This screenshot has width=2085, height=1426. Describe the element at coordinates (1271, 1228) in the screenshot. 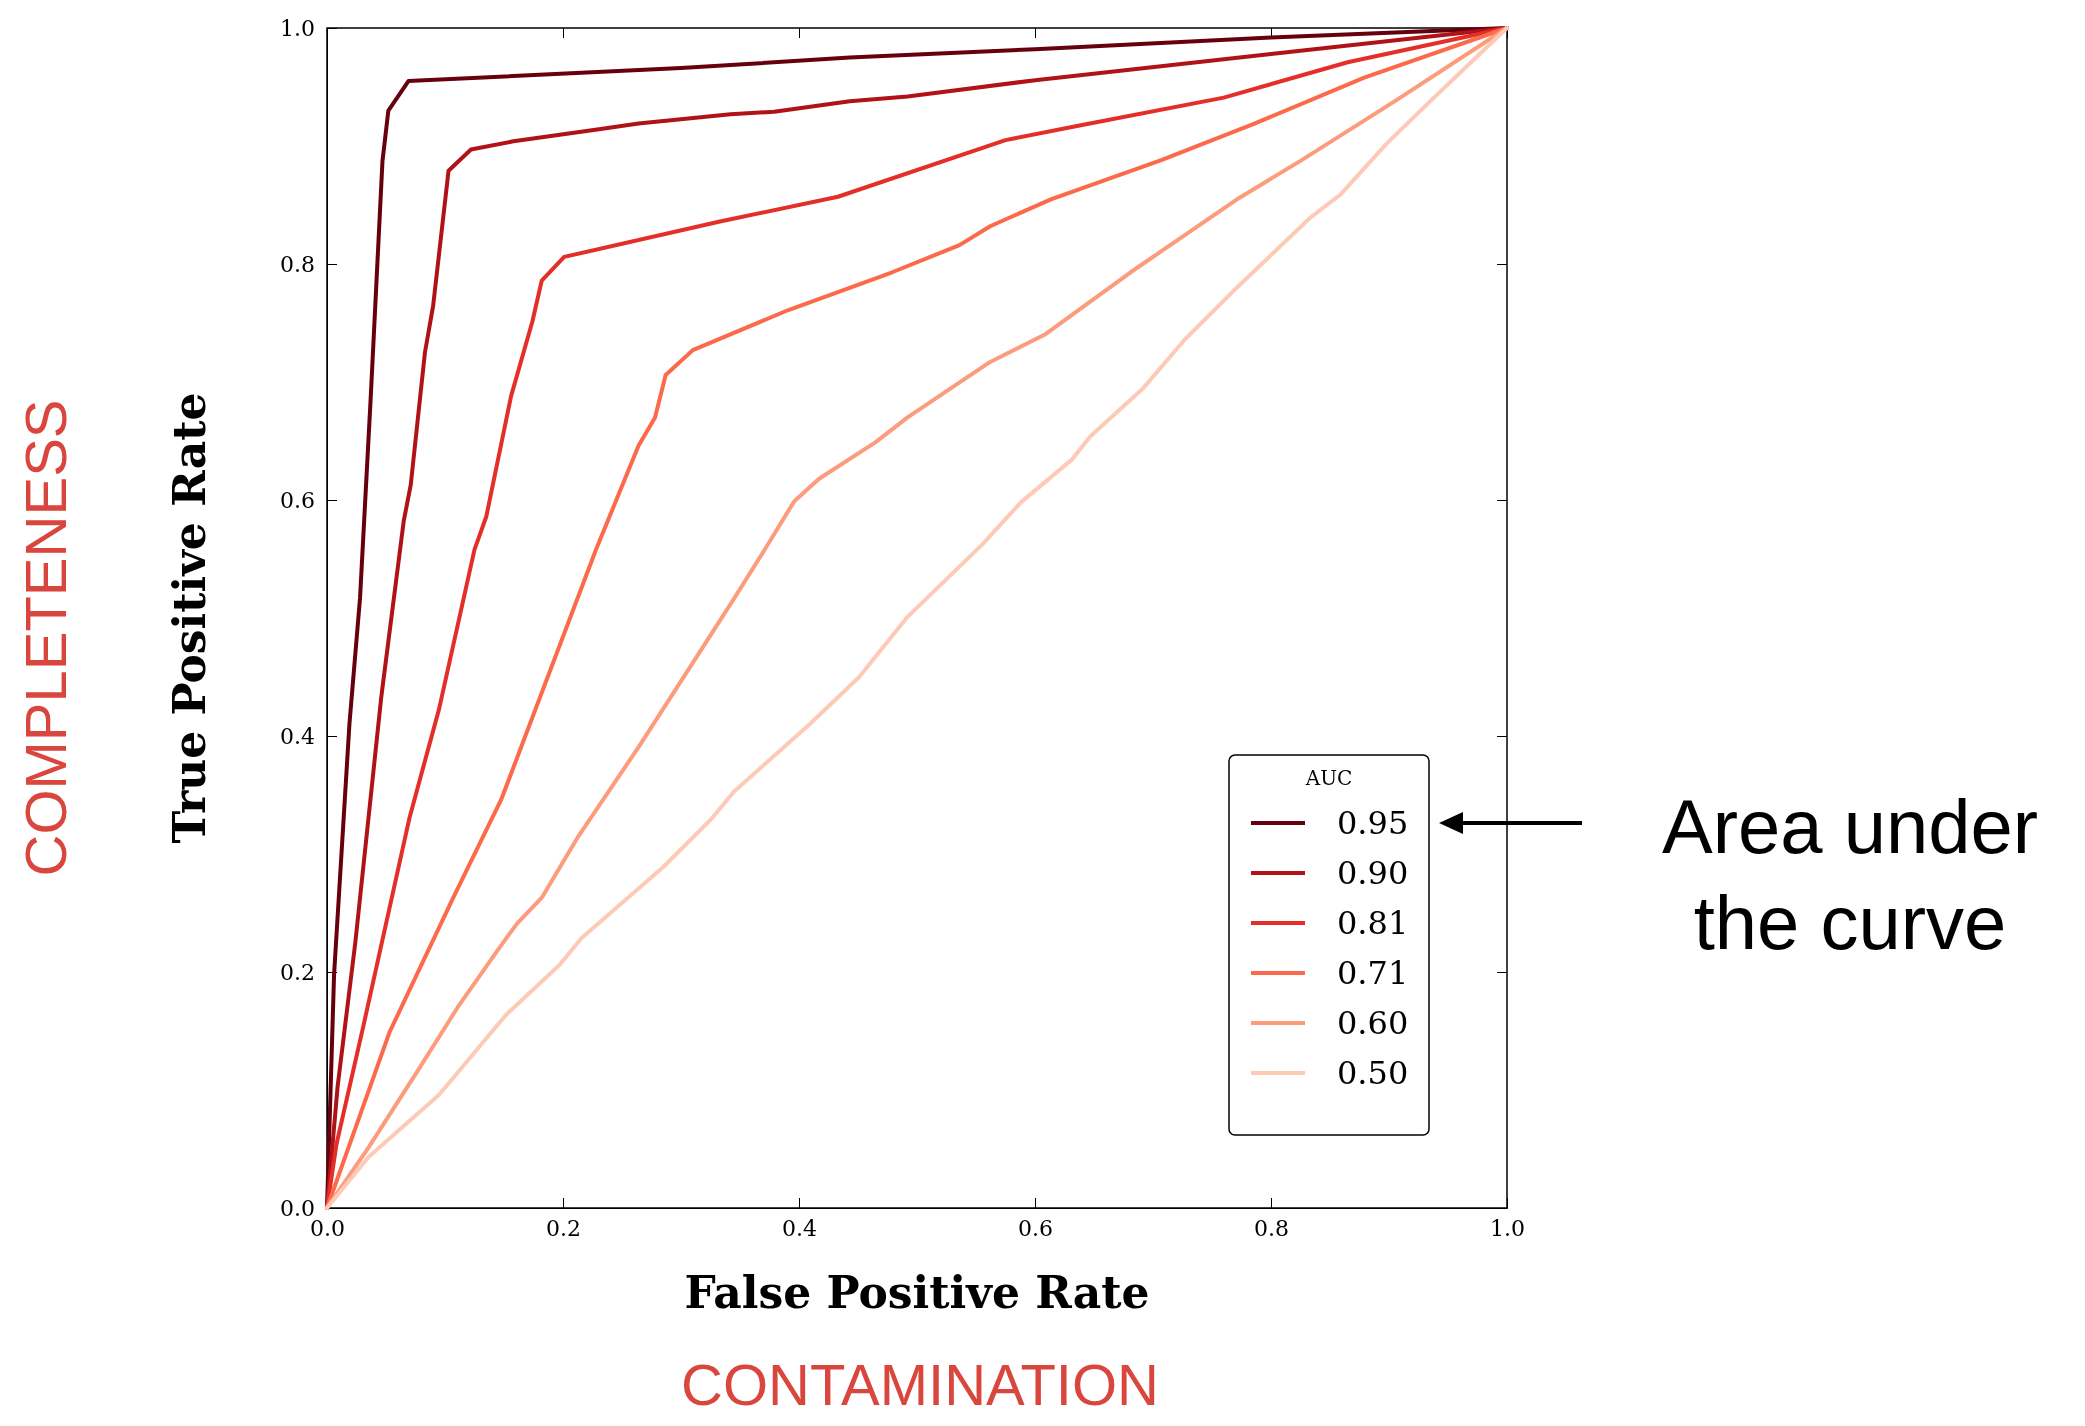

I see `x-tick-label: 0.8` at that location.